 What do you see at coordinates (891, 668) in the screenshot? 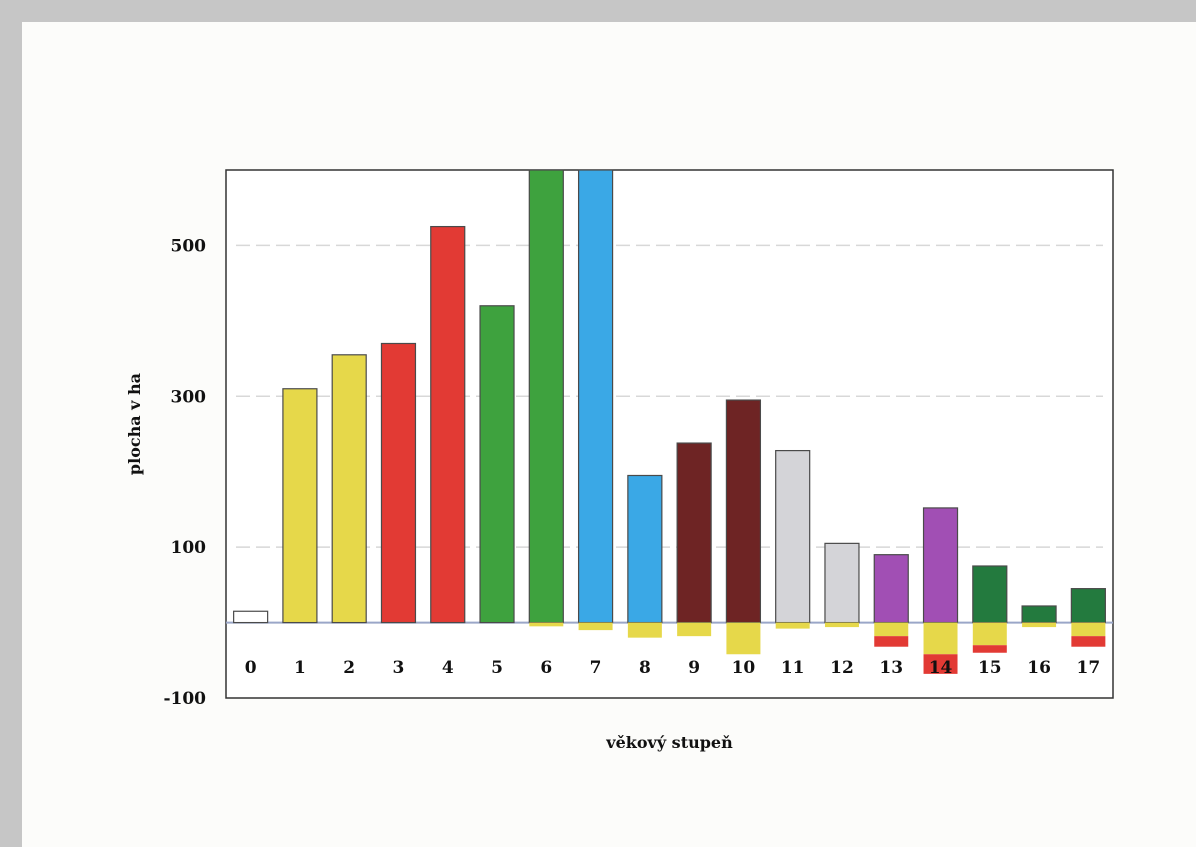
I see `x-tick-label: 13` at bounding box center [891, 668].